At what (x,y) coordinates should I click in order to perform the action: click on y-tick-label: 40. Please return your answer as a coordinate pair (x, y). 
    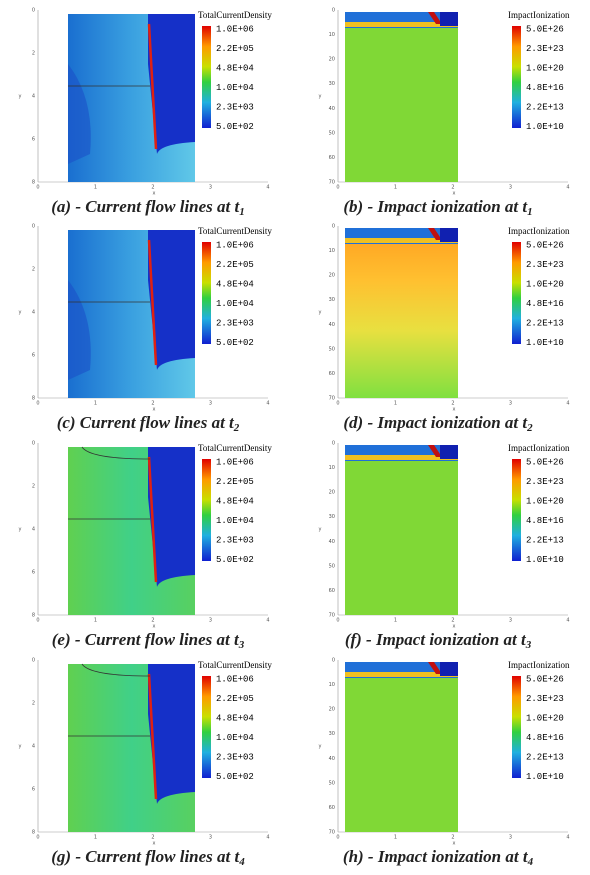
    Looking at the image, I should click on (332, 542).